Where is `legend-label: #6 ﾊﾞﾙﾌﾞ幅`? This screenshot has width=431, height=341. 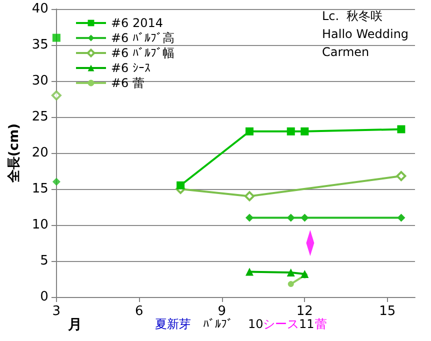
legend-label: #6 ﾊﾞﾙﾌﾞ幅 is located at coordinates (143, 53).